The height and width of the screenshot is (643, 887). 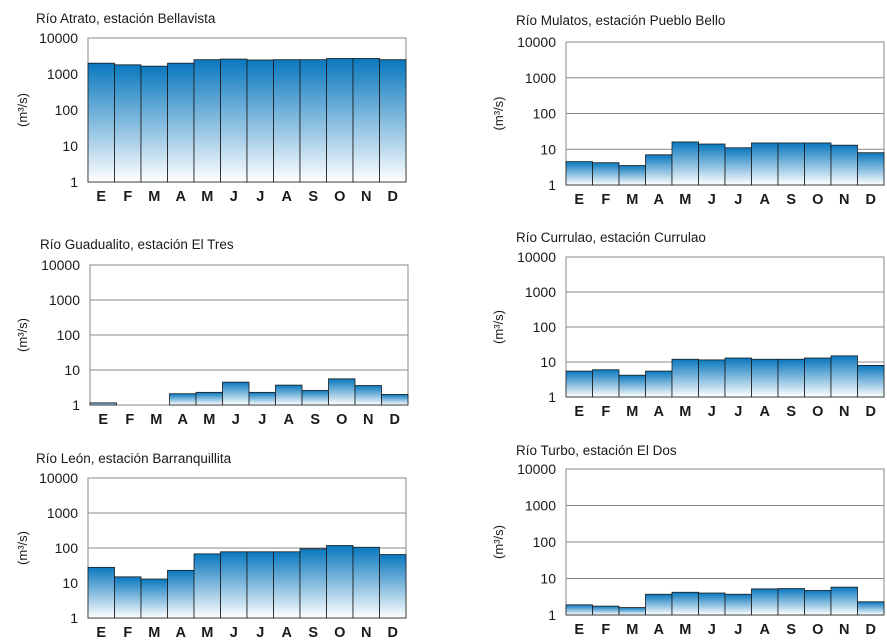 I want to click on chart-title: Río Guadualito, estación El Tres, so click(x=137, y=244).